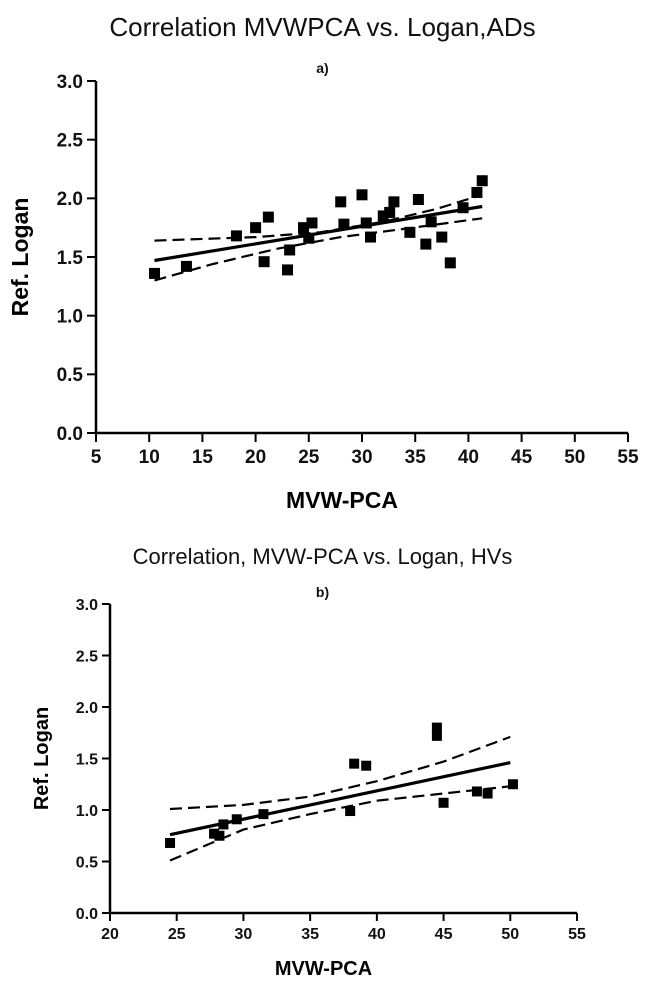  I want to click on regression-line, so click(318, 233).